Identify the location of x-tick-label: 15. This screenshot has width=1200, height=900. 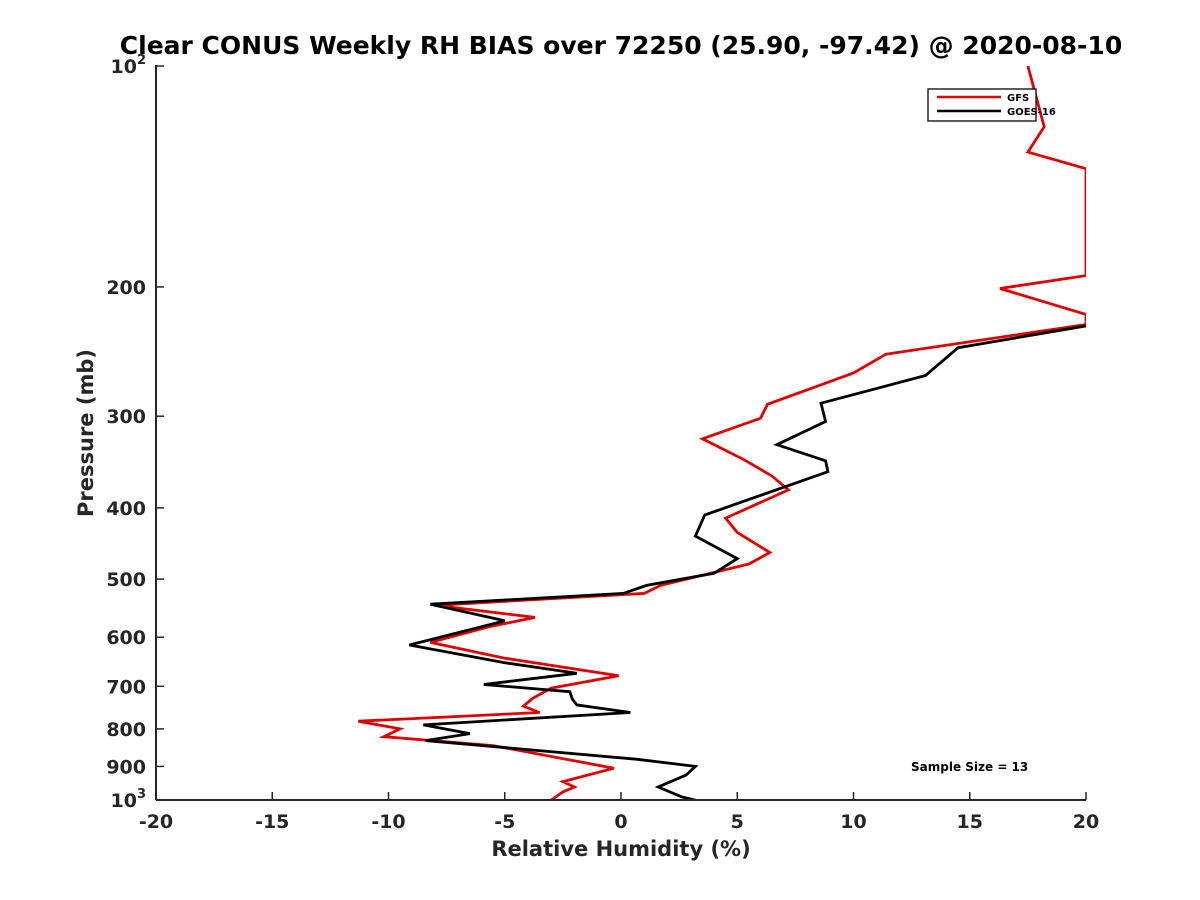
(970, 822).